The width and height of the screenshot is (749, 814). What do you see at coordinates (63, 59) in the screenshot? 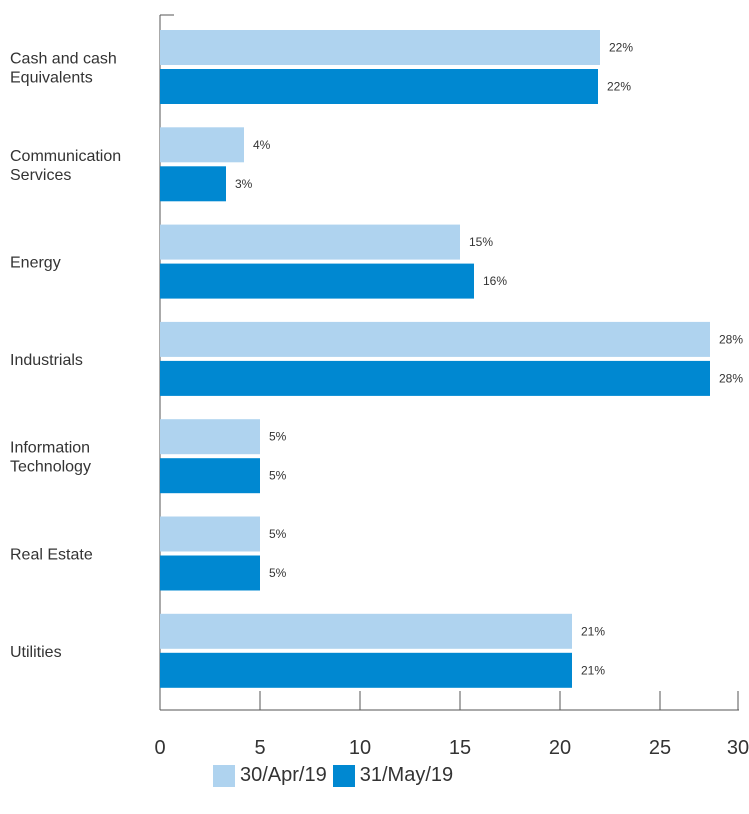
I see `category-label-line: Cash and cash` at bounding box center [63, 59].